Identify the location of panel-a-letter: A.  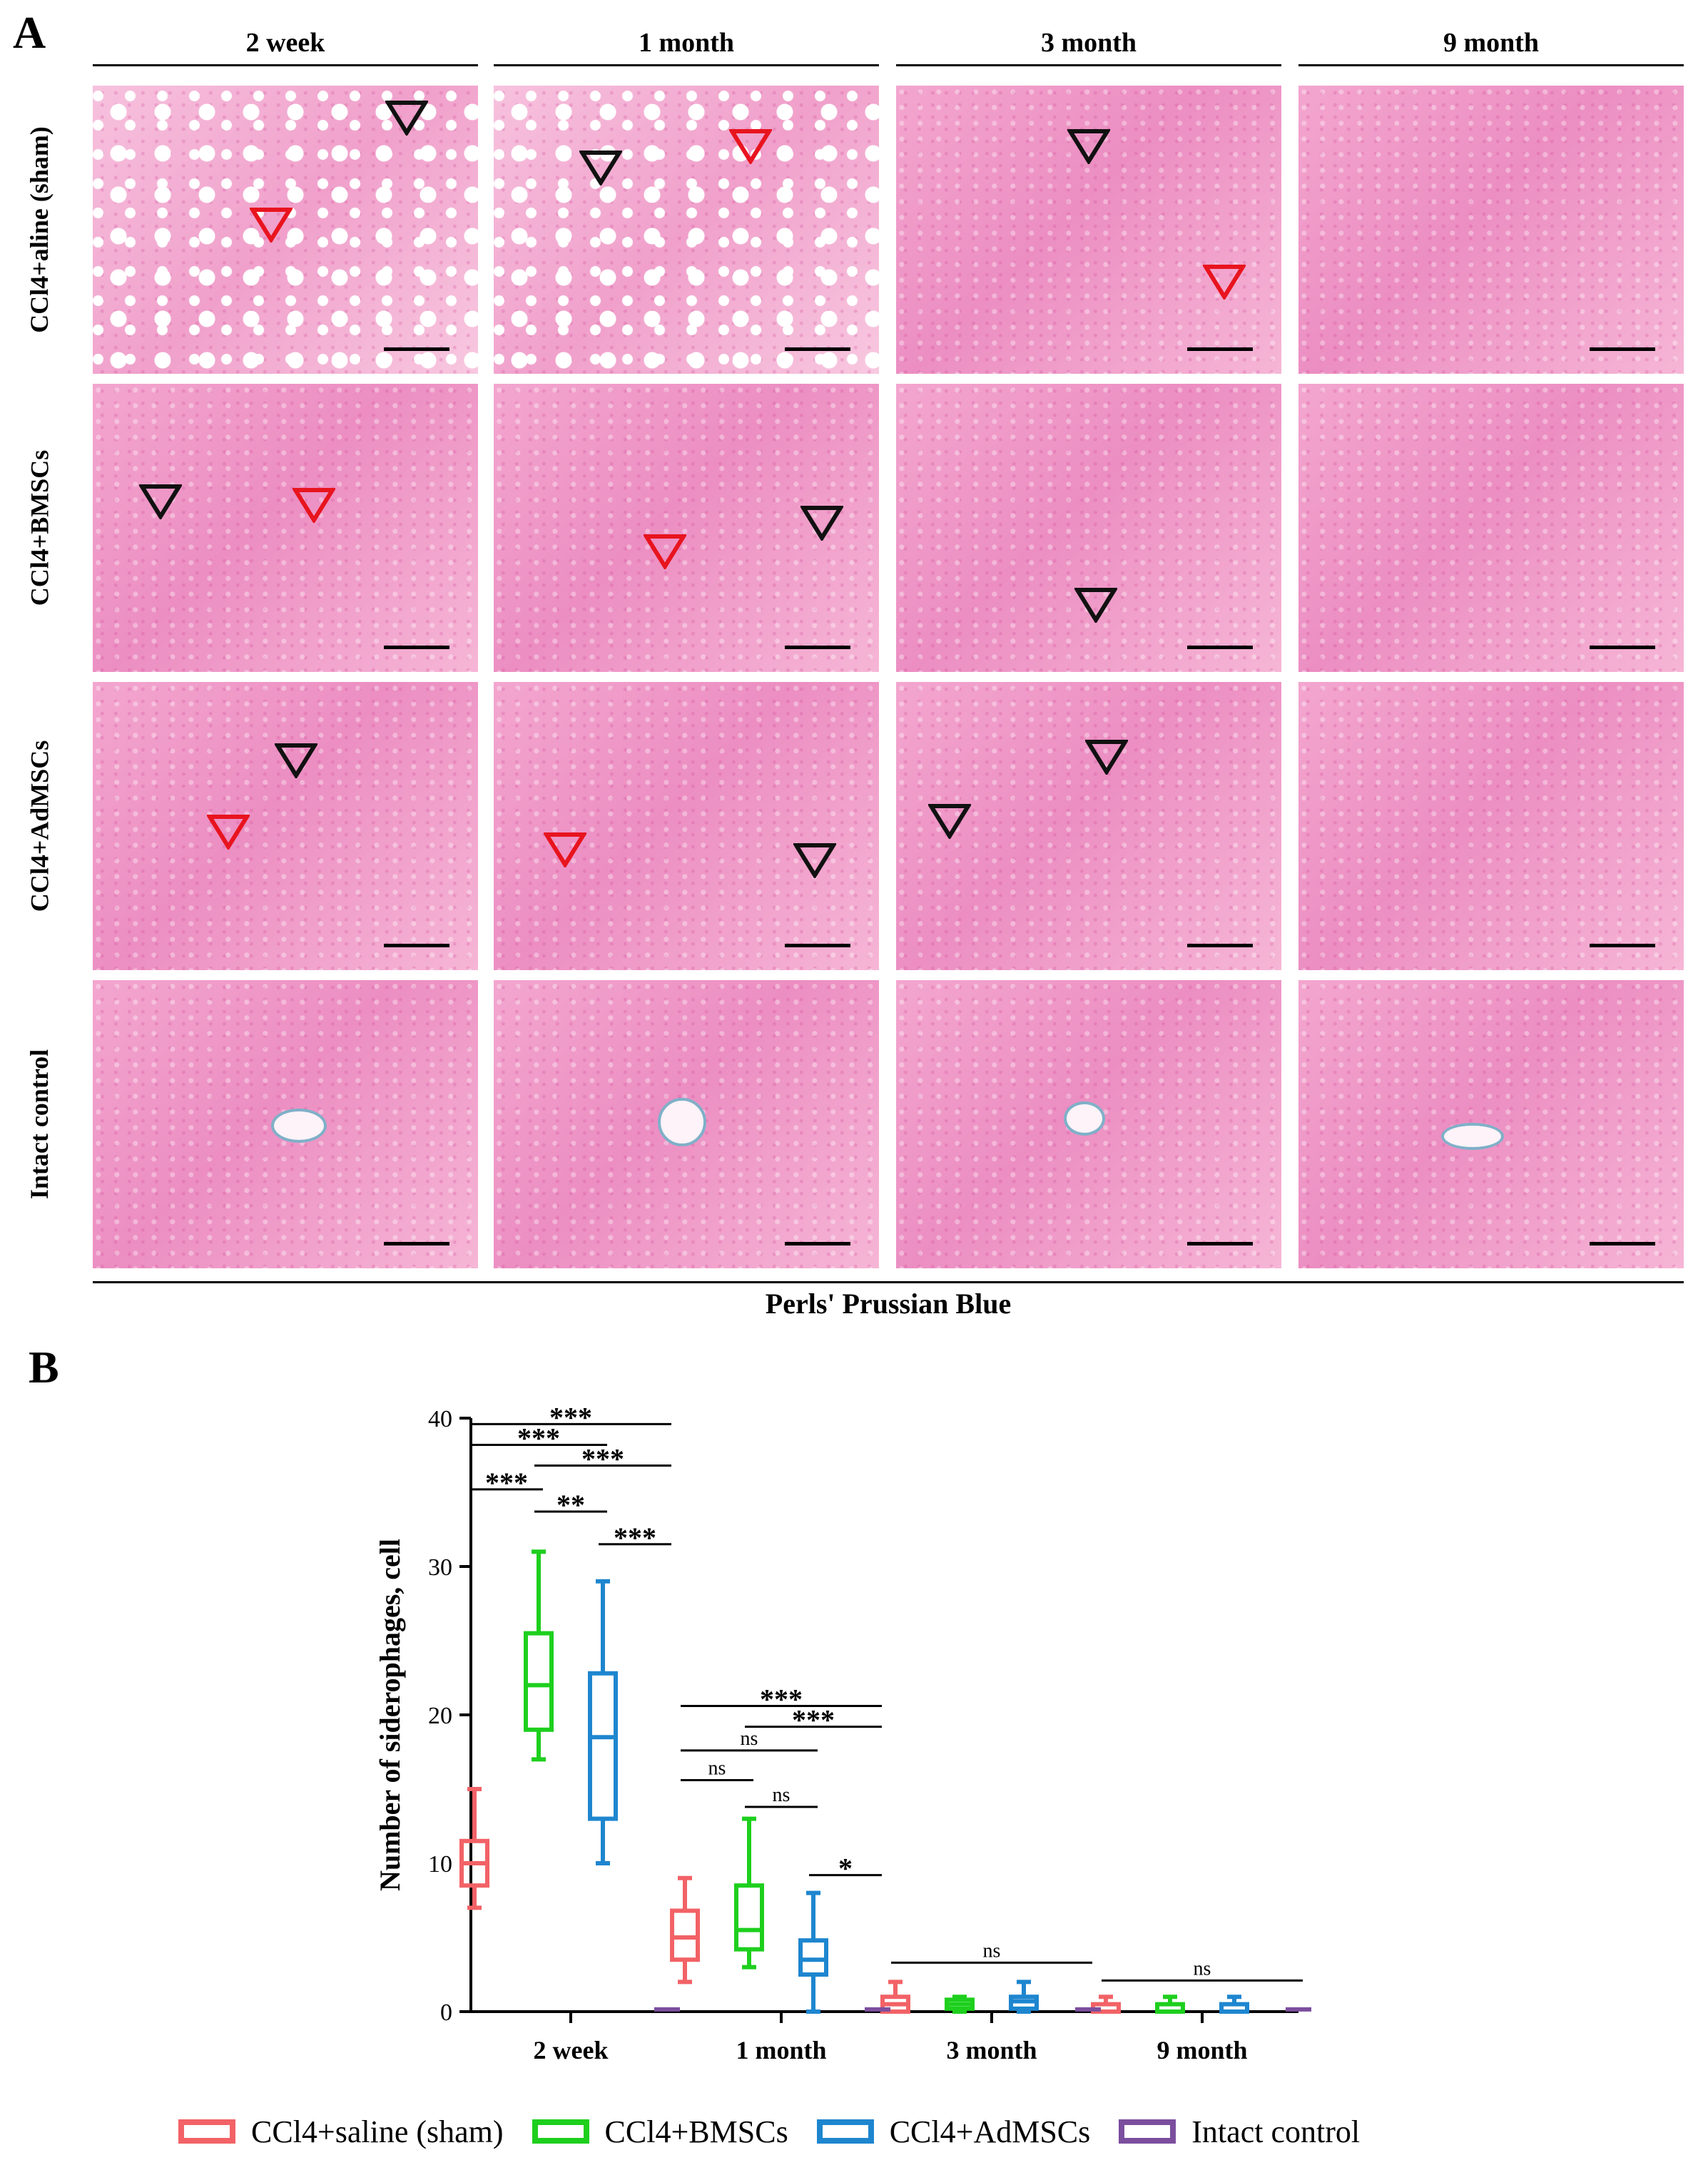
(29, 33).